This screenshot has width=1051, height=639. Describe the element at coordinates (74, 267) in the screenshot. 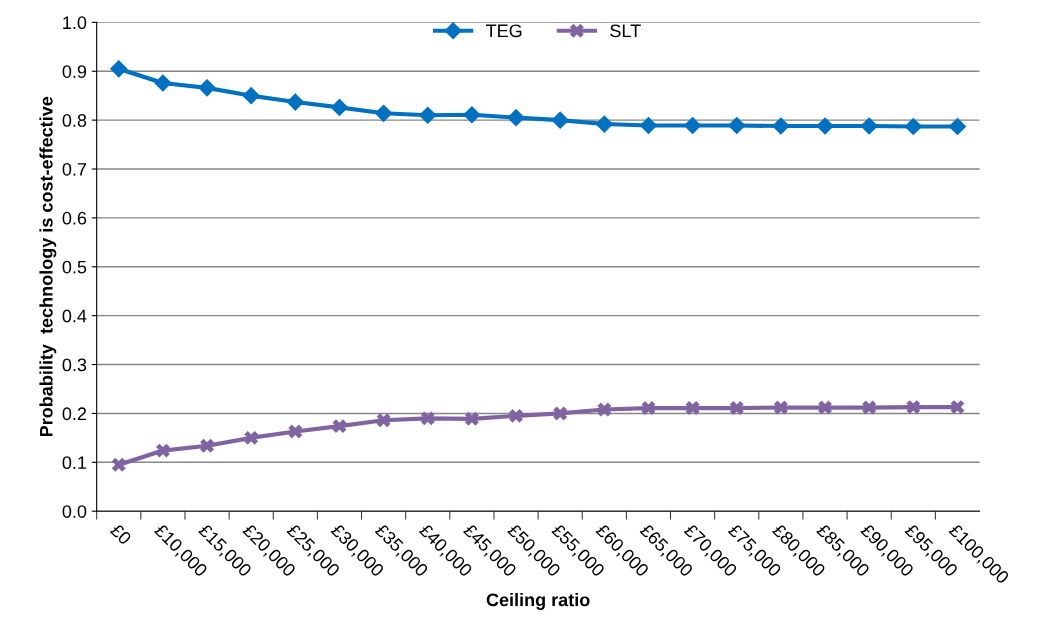

I see `y-tick-label: 0.5` at that location.